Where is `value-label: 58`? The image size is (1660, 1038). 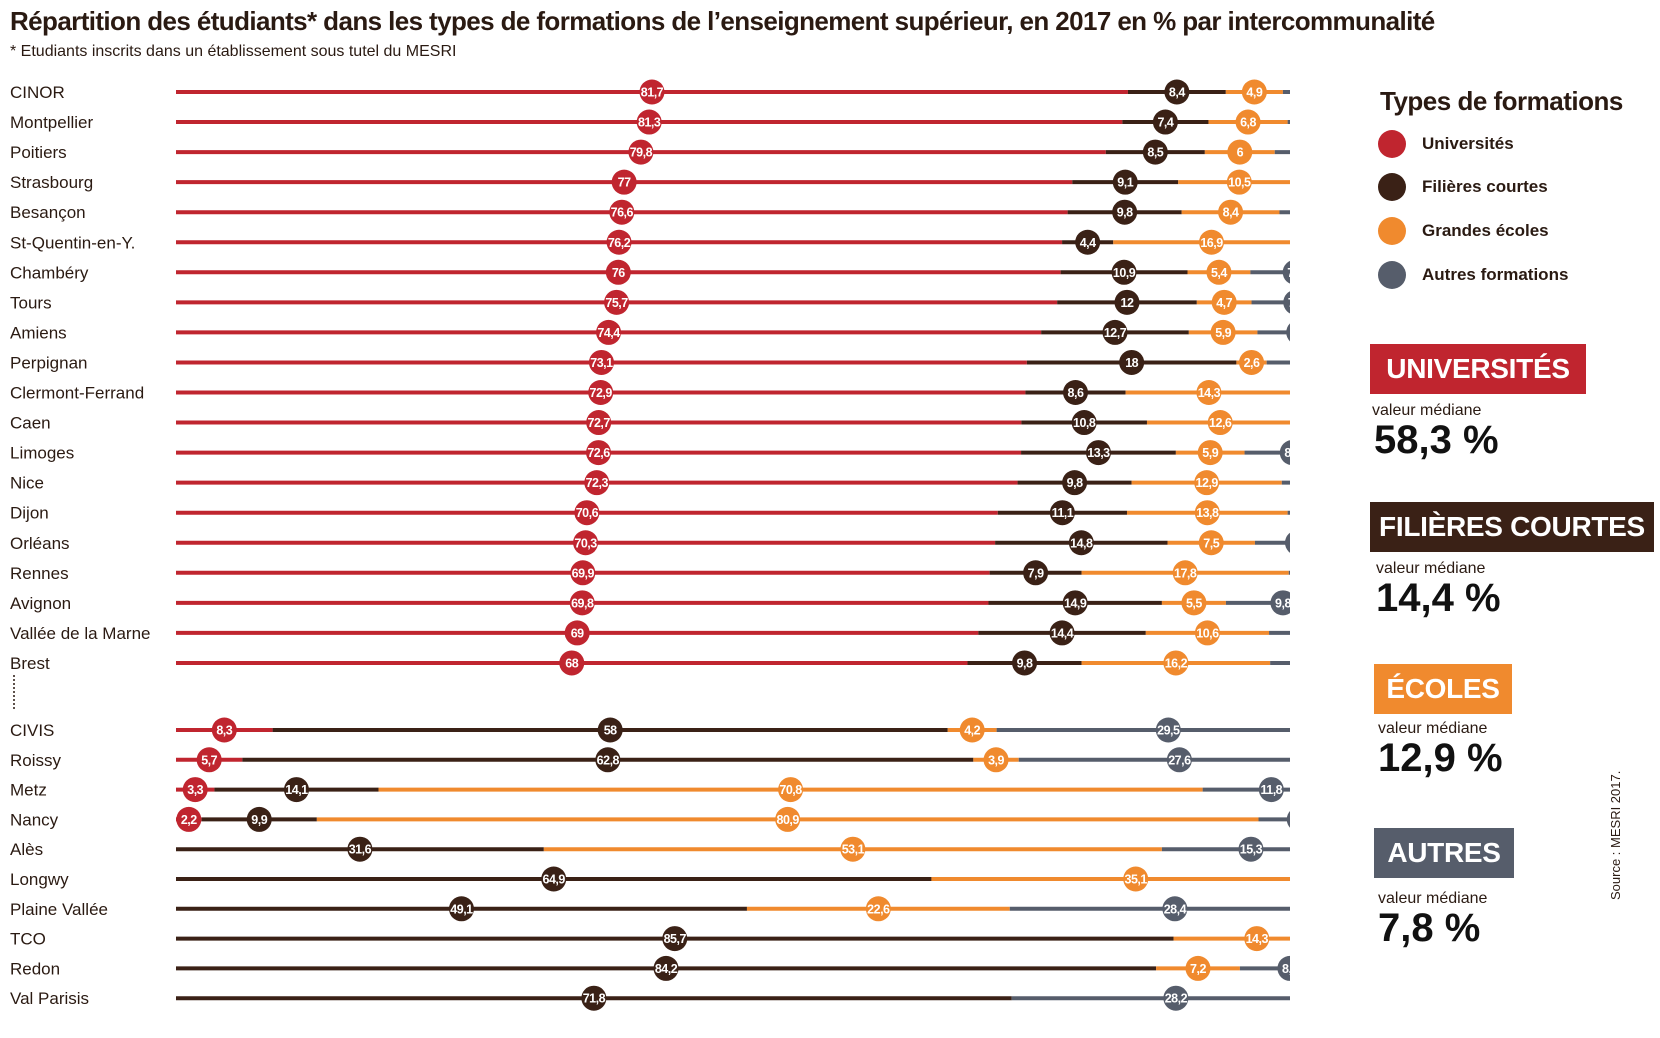 value-label: 58 is located at coordinates (610, 731).